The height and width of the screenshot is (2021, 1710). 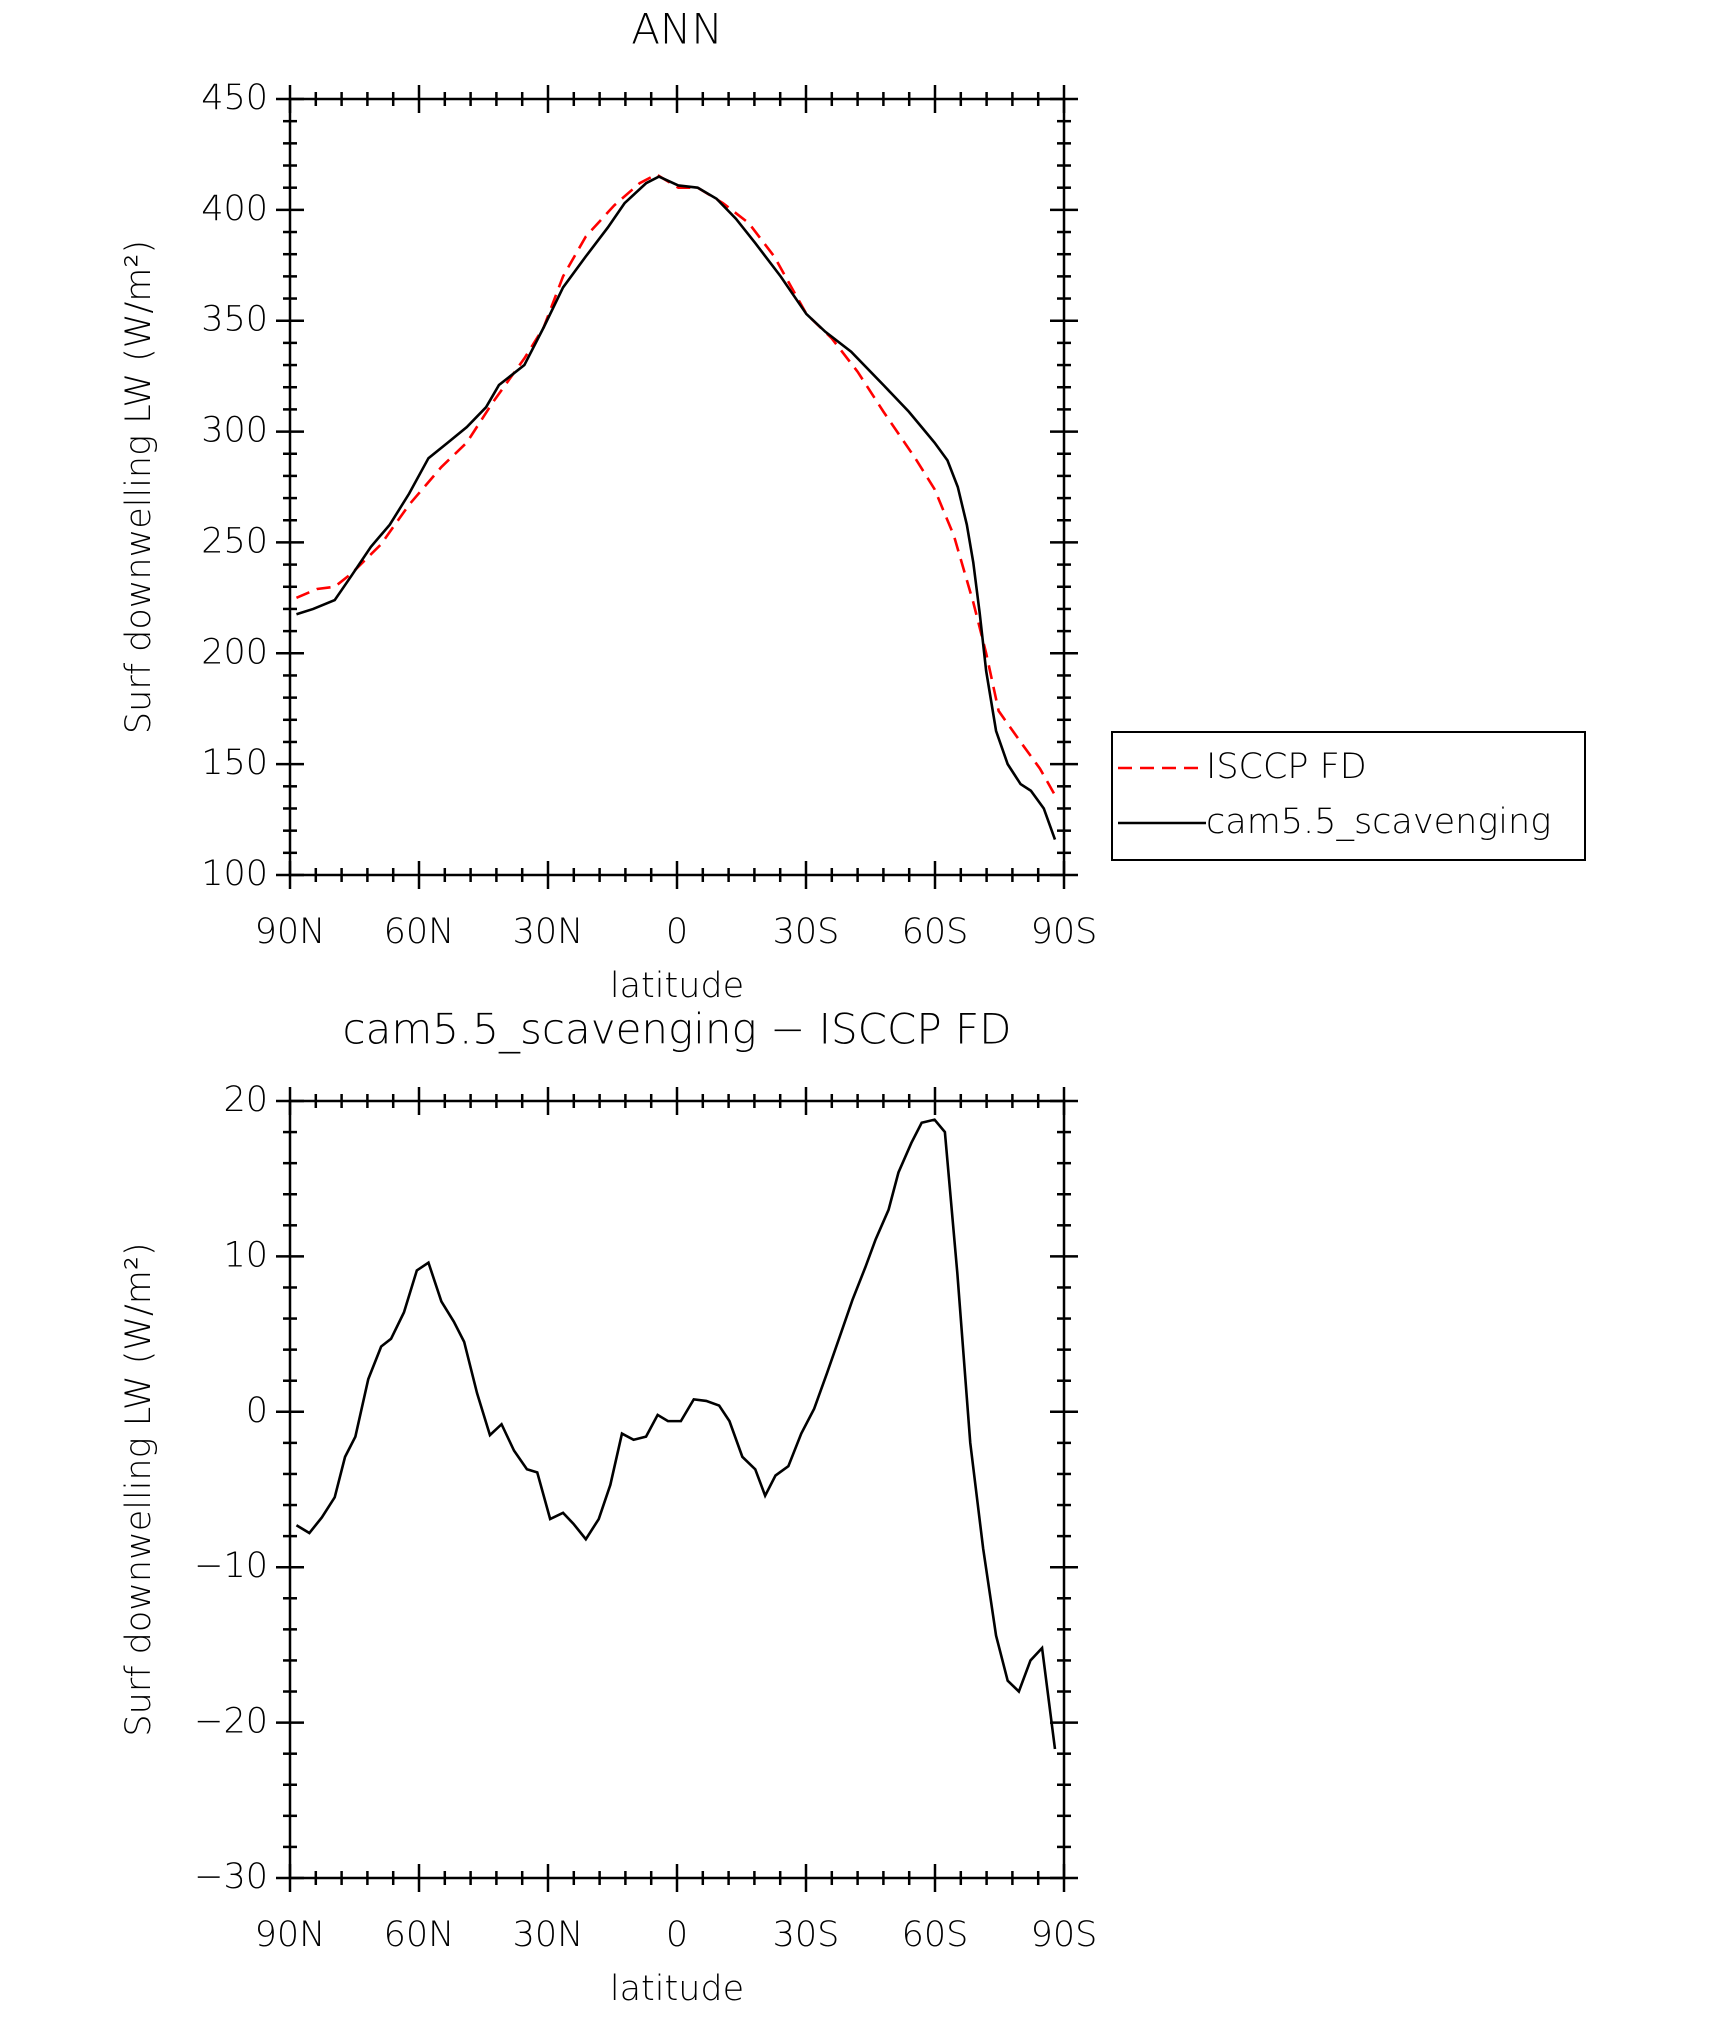 I want to click on y-tick-label: 10, so click(x=245, y=1255).